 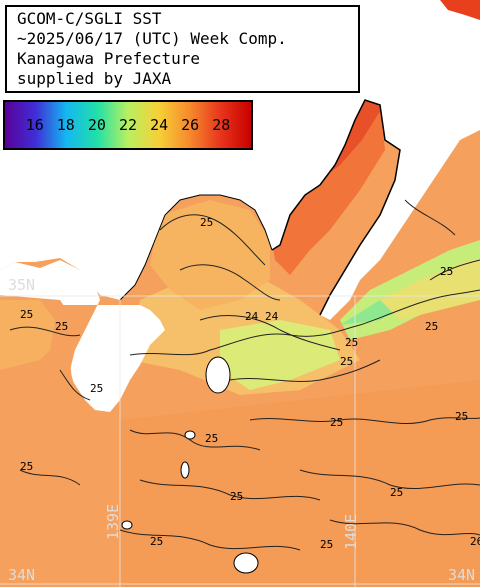 What do you see at coordinates (460, 10) in the screenshot?
I see `corner-hot-patch` at bounding box center [460, 10].